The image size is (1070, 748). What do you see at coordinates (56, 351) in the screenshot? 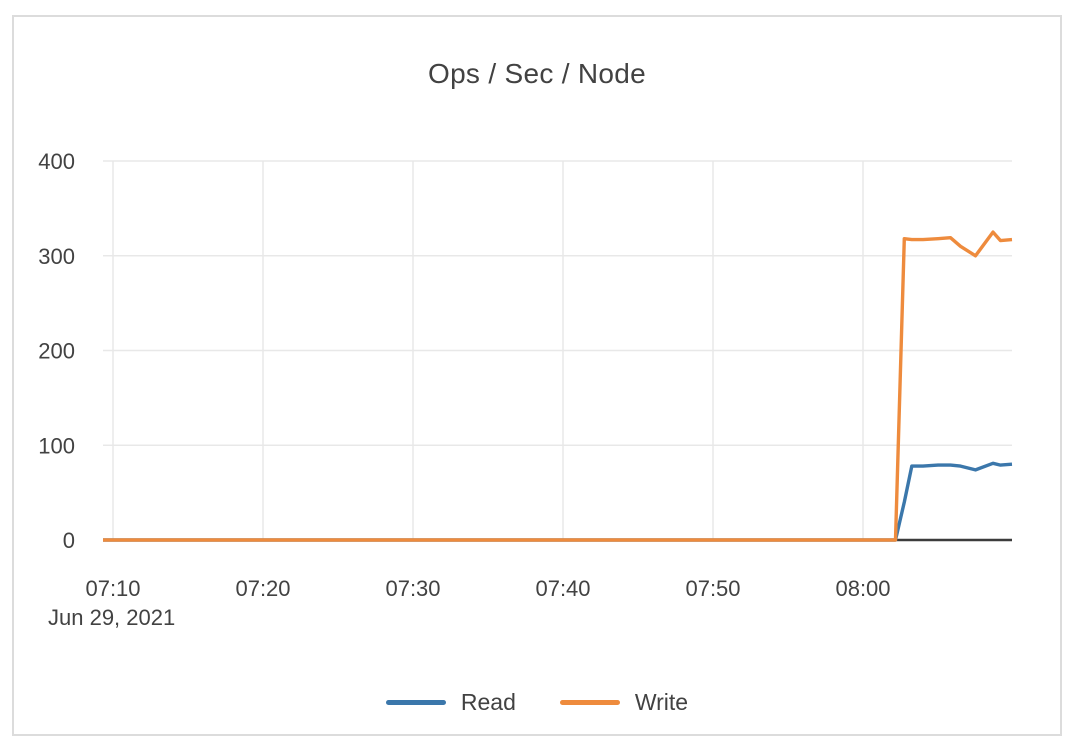
I see `y-tick-label: 200` at bounding box center [56, 351].